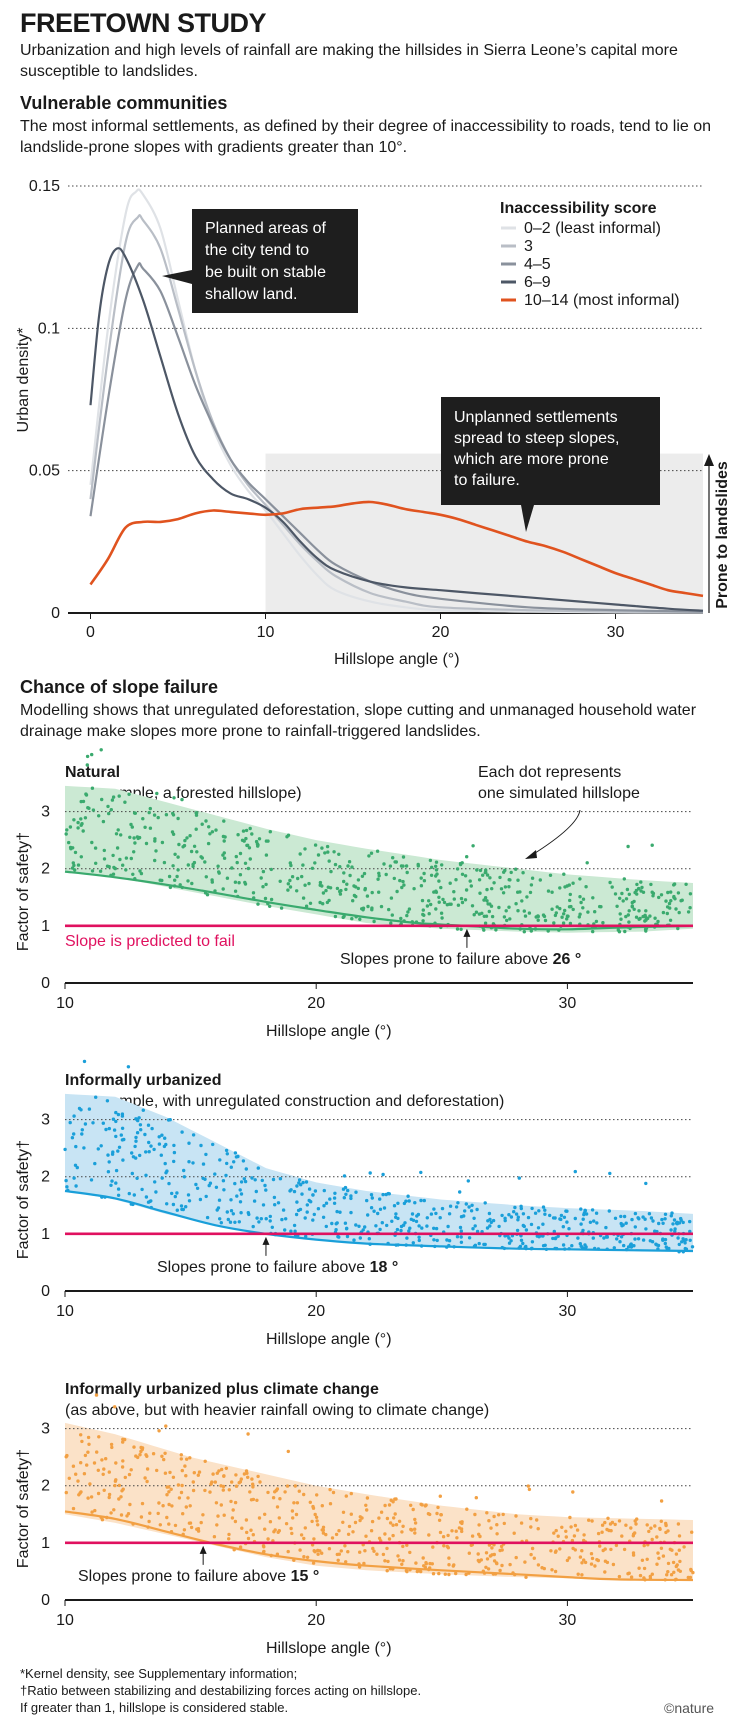 The image size is (751, 1725). I want to click on uncertainty-band, so click(379, 1501).